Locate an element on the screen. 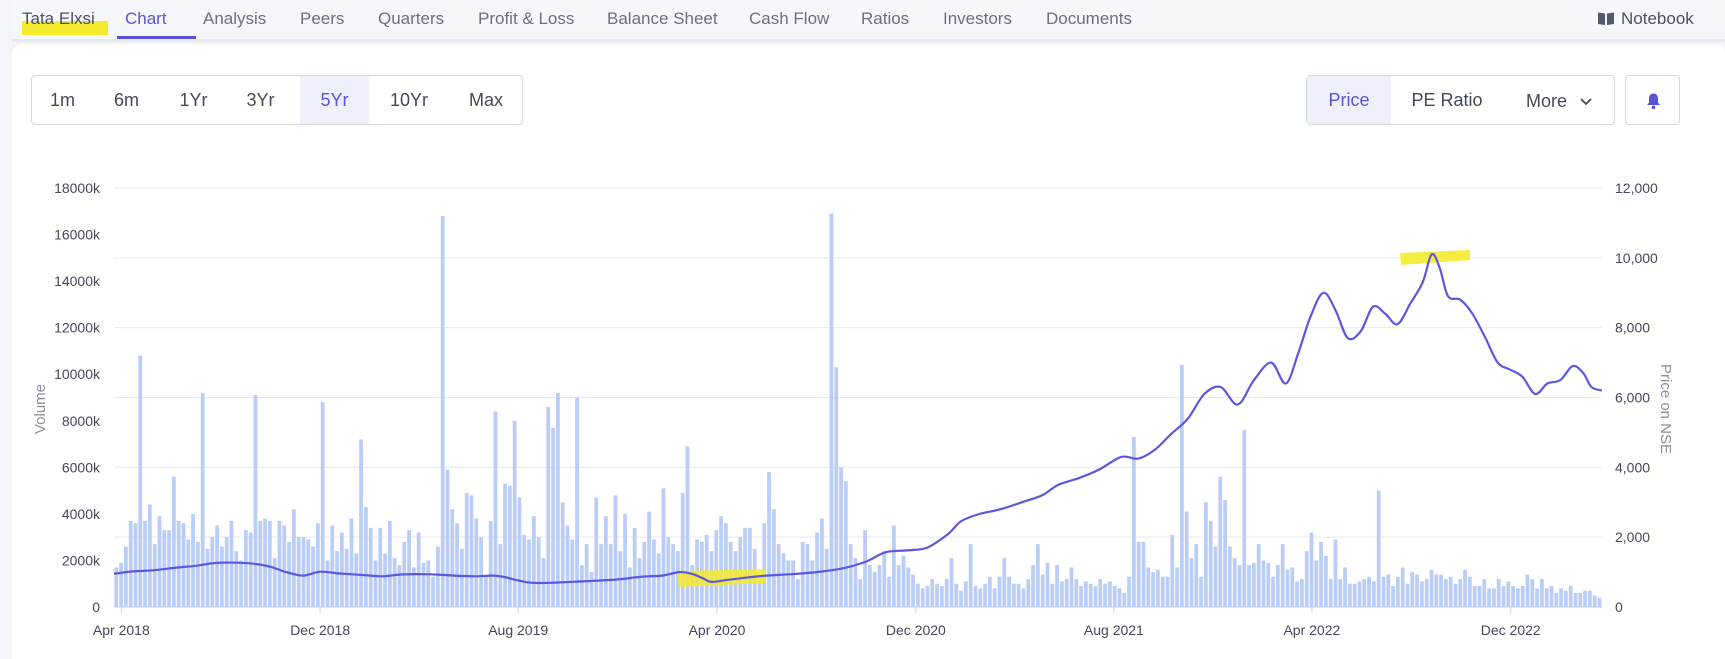 The height and width of the screenshot is (659, 1725). tab-quarters: Quarters is located at coordinates (411, 18).